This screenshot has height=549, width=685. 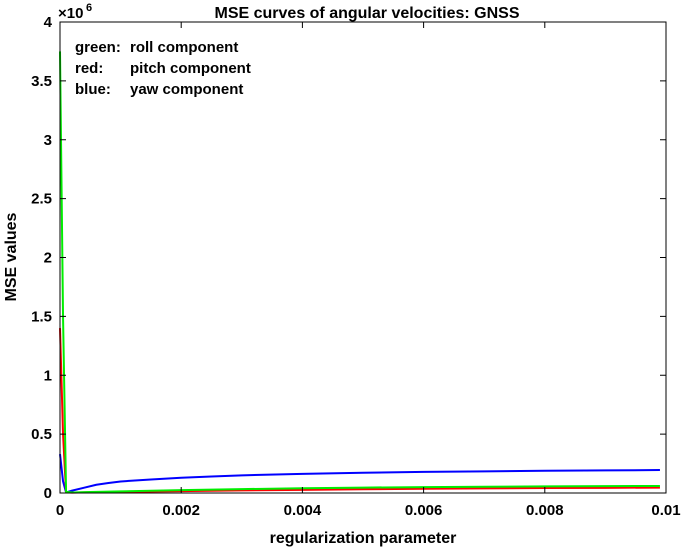 I want to click on annotation-red-text: pitch component, so click(x=190, y=68).